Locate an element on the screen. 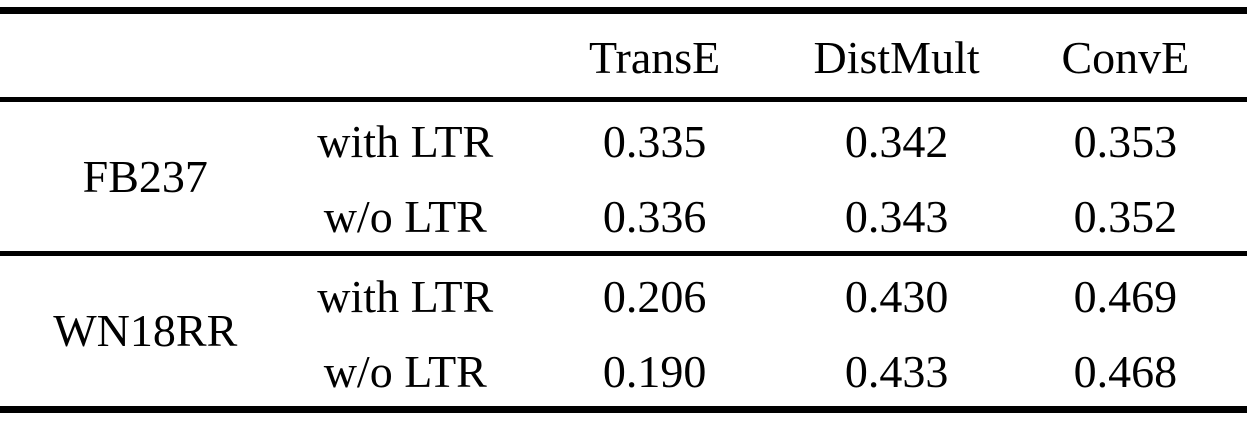  metric-value: 0.336 is located at coordinates (654, 216).